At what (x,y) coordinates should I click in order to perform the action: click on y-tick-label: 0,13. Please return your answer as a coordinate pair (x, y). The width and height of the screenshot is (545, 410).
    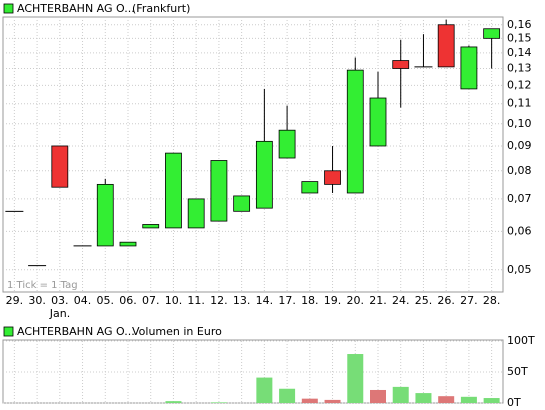
    Looking at the image, I should click on (519, 68).